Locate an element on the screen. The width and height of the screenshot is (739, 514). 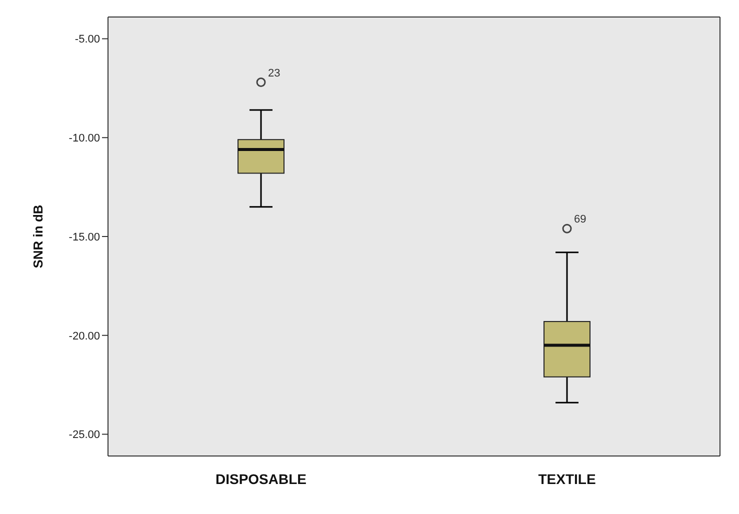
y-tick-label: -25.00 is located at coordinates (84, 435).